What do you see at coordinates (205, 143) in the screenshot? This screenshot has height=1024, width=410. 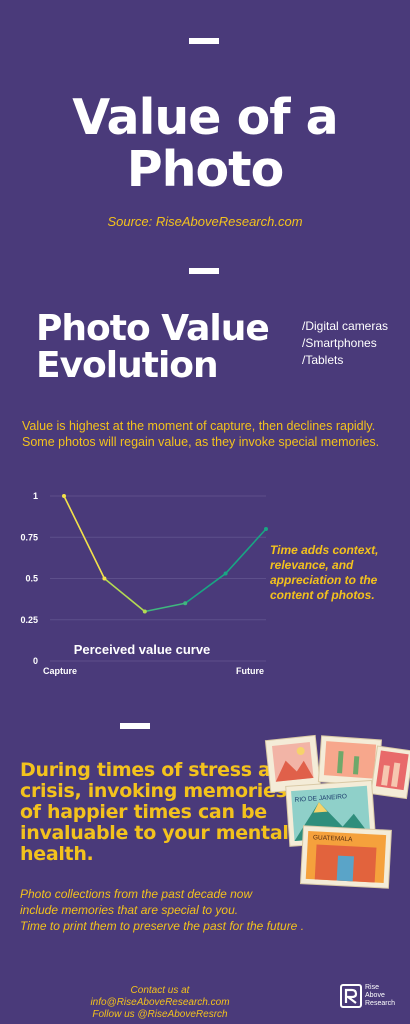 I see `page-title: Value of a Photo` at bounding box center [205, 143].